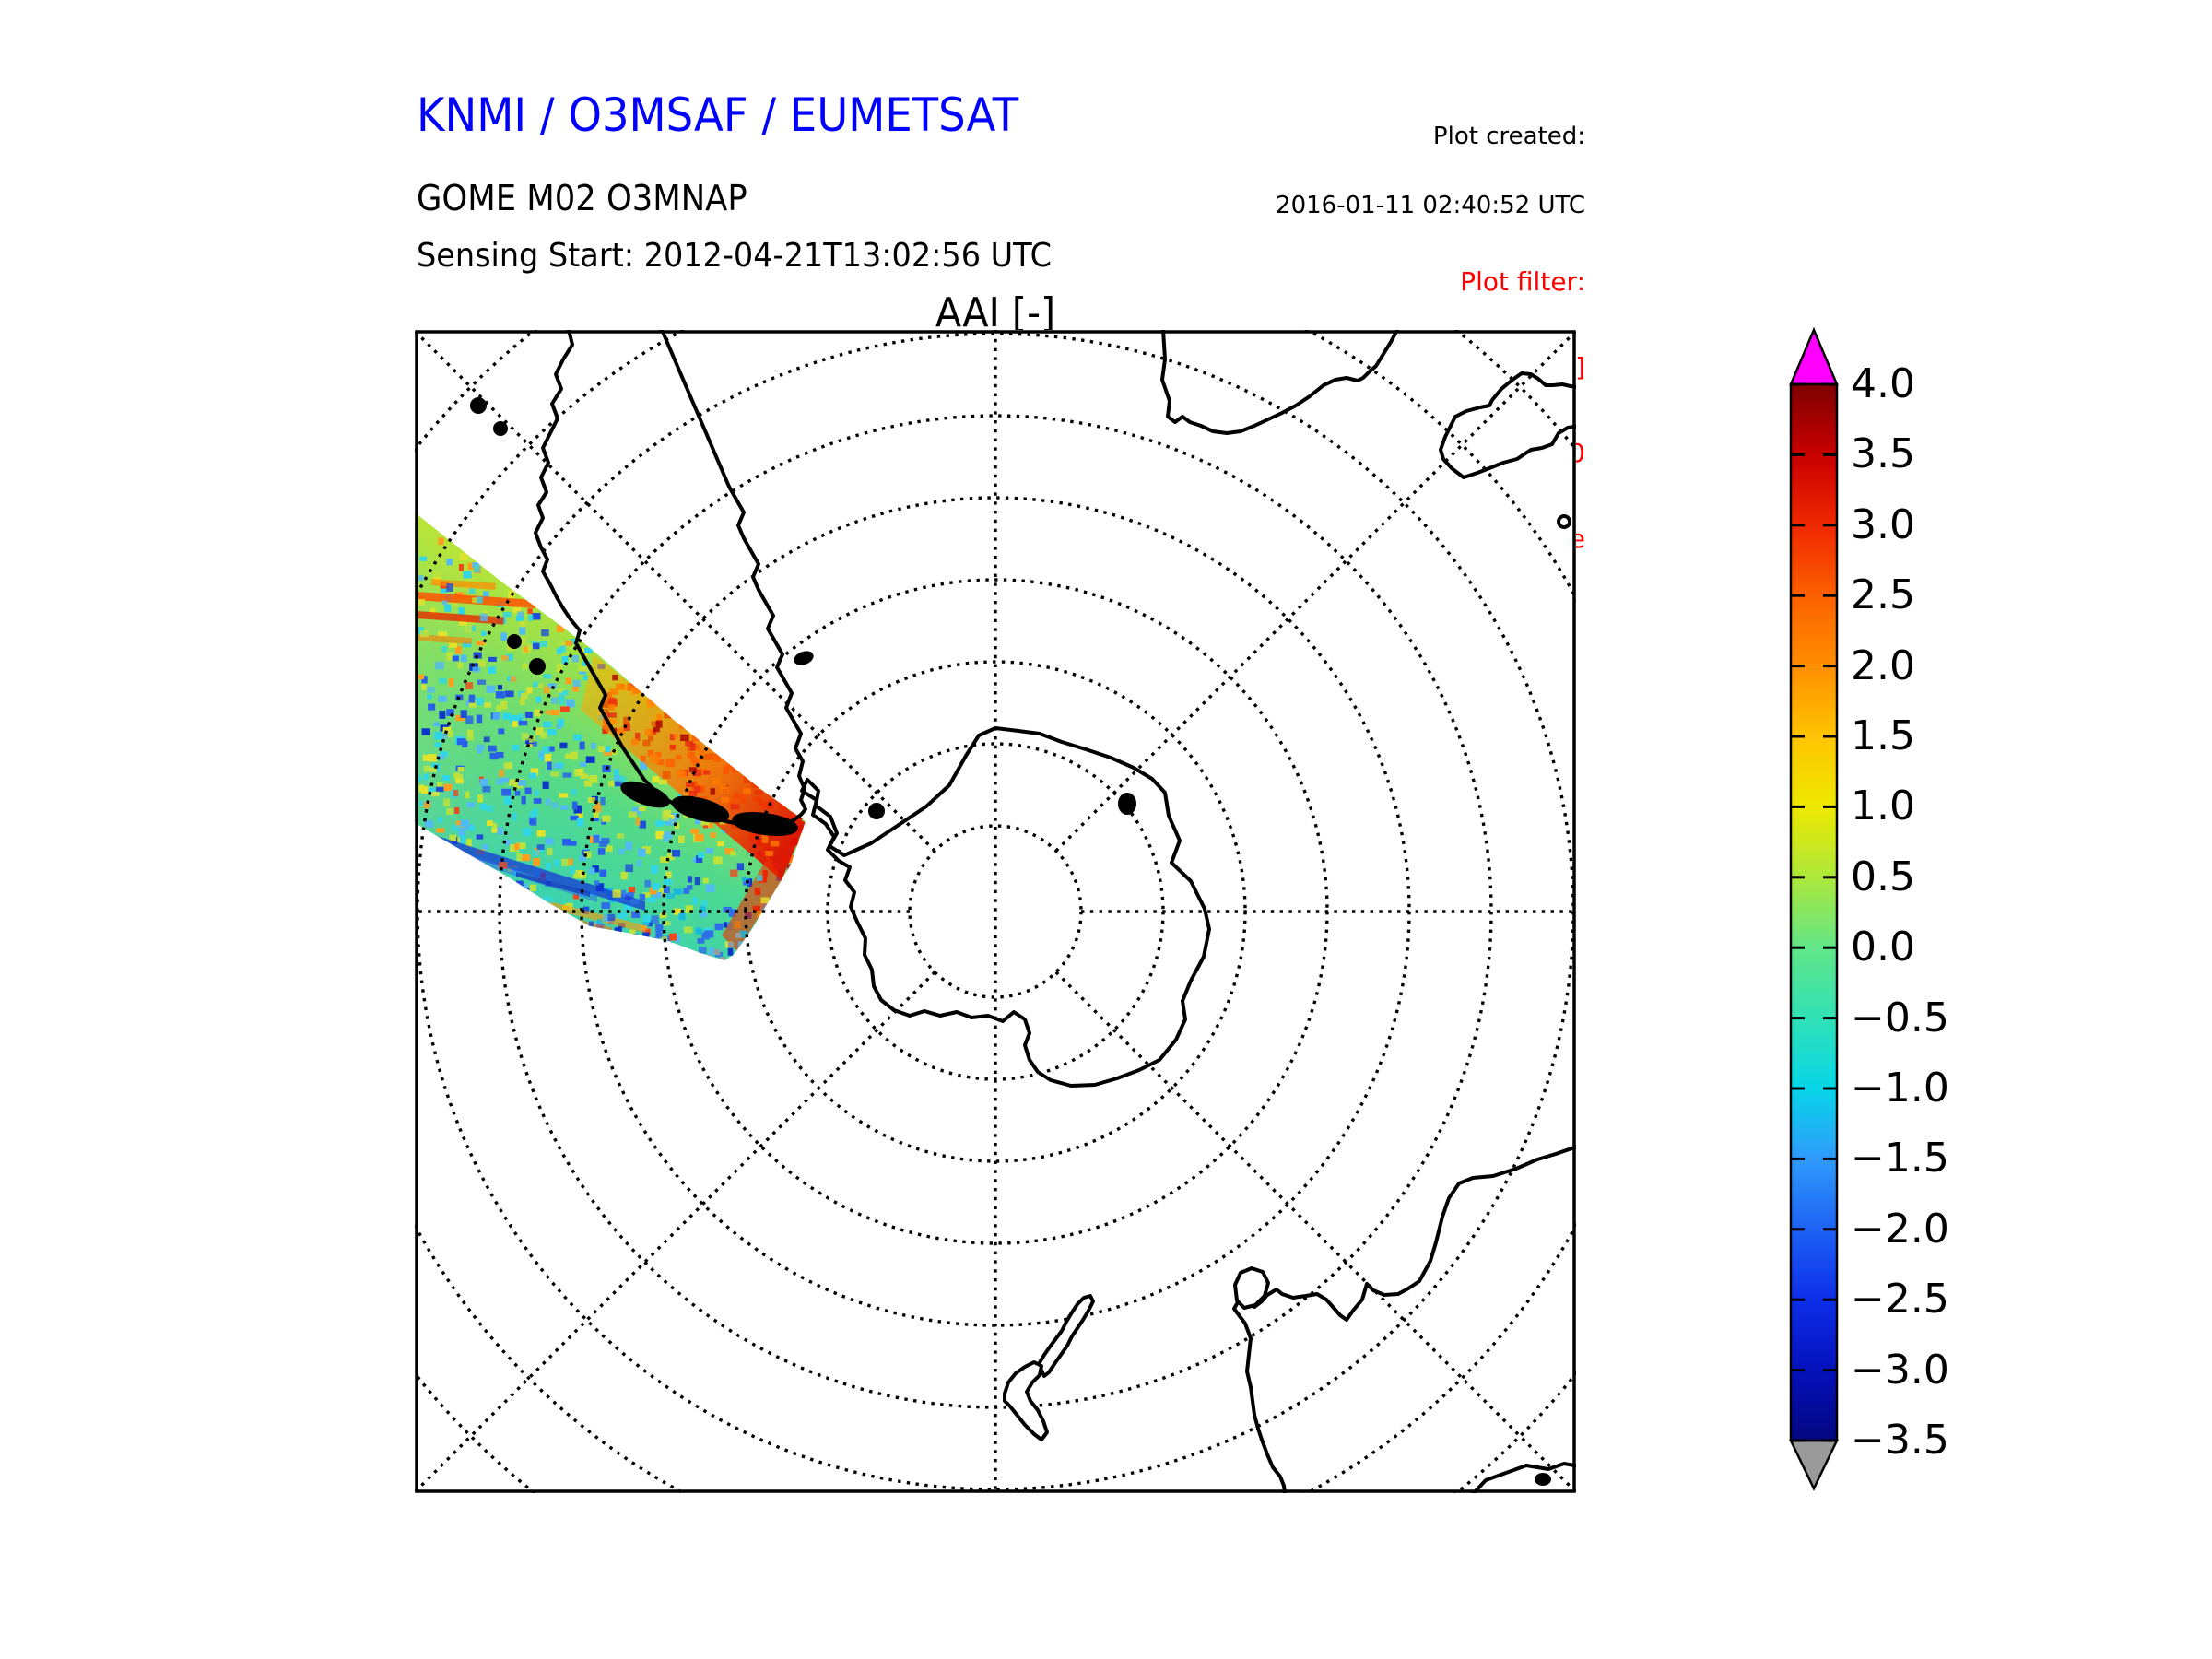  Describe the element at coordinates (1508, 136) in the screenshot. I see `plot-created-label: Plot created:` at that location.